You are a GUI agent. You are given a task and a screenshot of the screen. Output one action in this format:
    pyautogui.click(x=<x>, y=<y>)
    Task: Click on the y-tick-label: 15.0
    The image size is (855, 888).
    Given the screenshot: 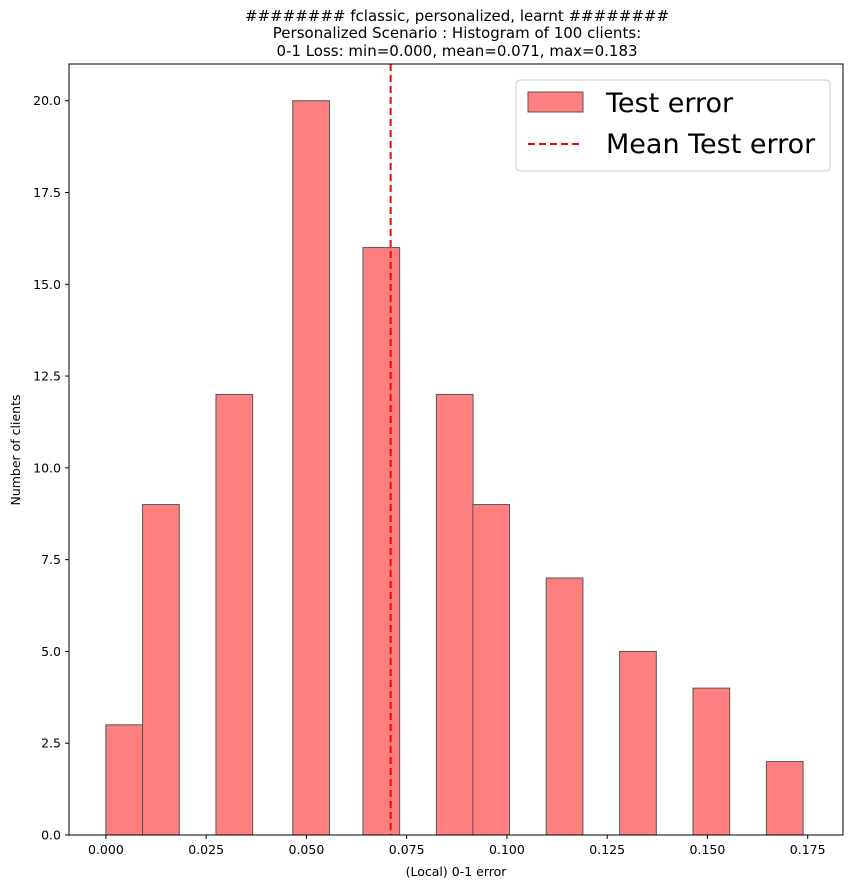 What is the action you would take?
    pyautogui.click(x=47, y=284)
    